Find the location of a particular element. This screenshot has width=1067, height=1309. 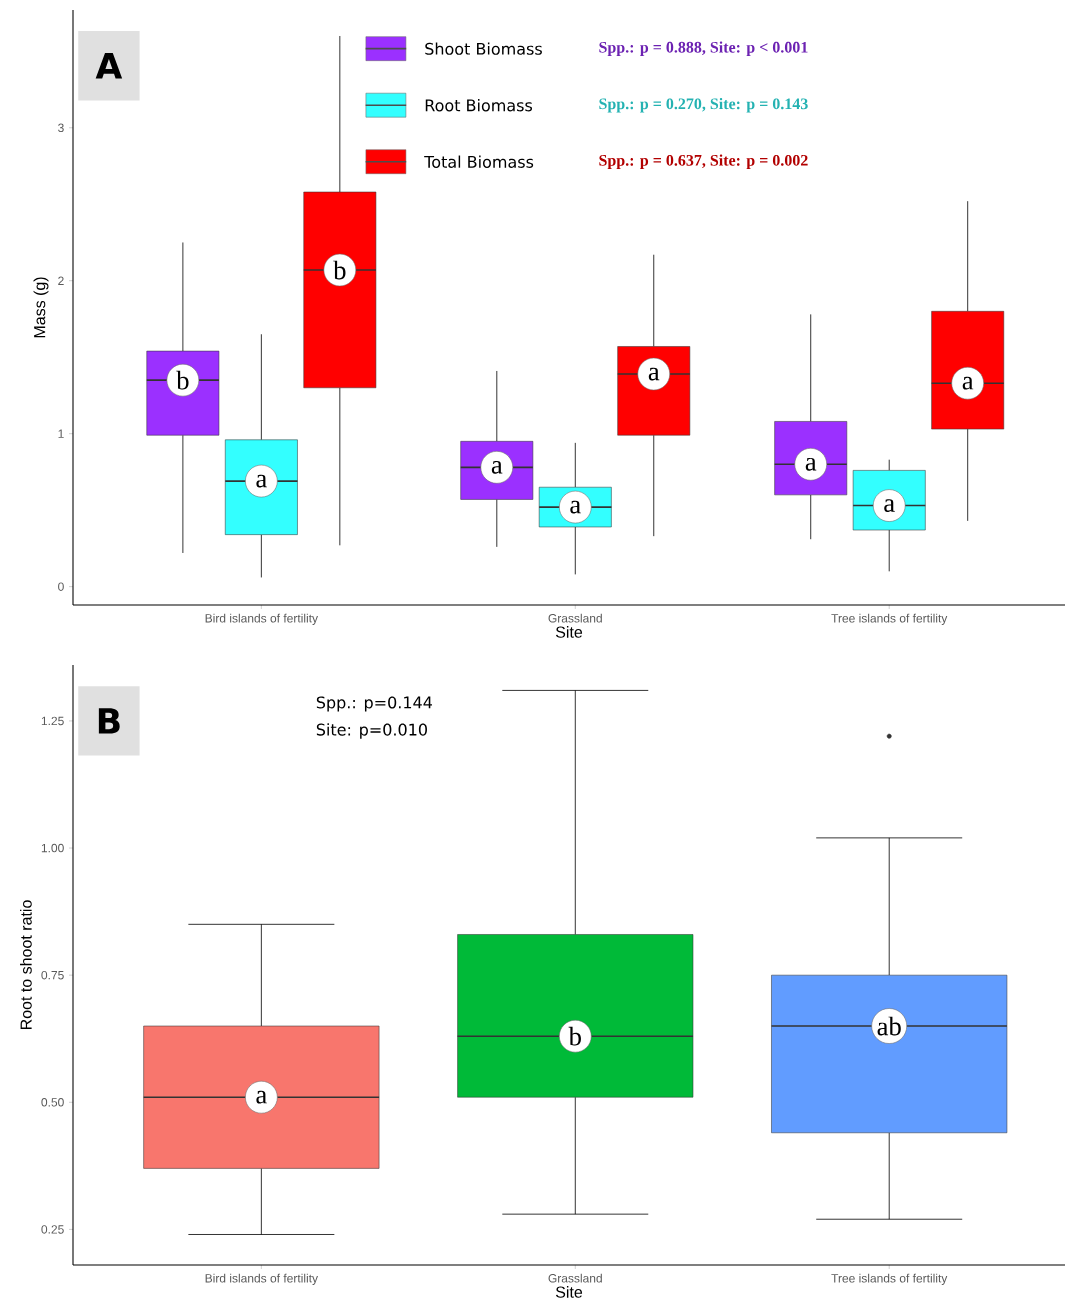

legend-label: Total Biomass is located at coordinates (479, 161).